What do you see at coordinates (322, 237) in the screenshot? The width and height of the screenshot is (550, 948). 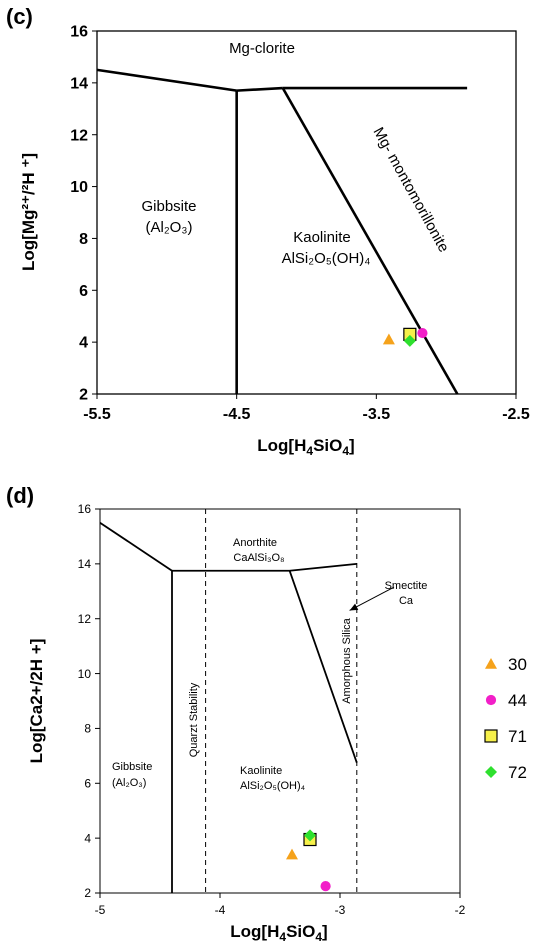 I see `field-label-kaolinite-c: Kaolinite` at bounding box center [322, 237].